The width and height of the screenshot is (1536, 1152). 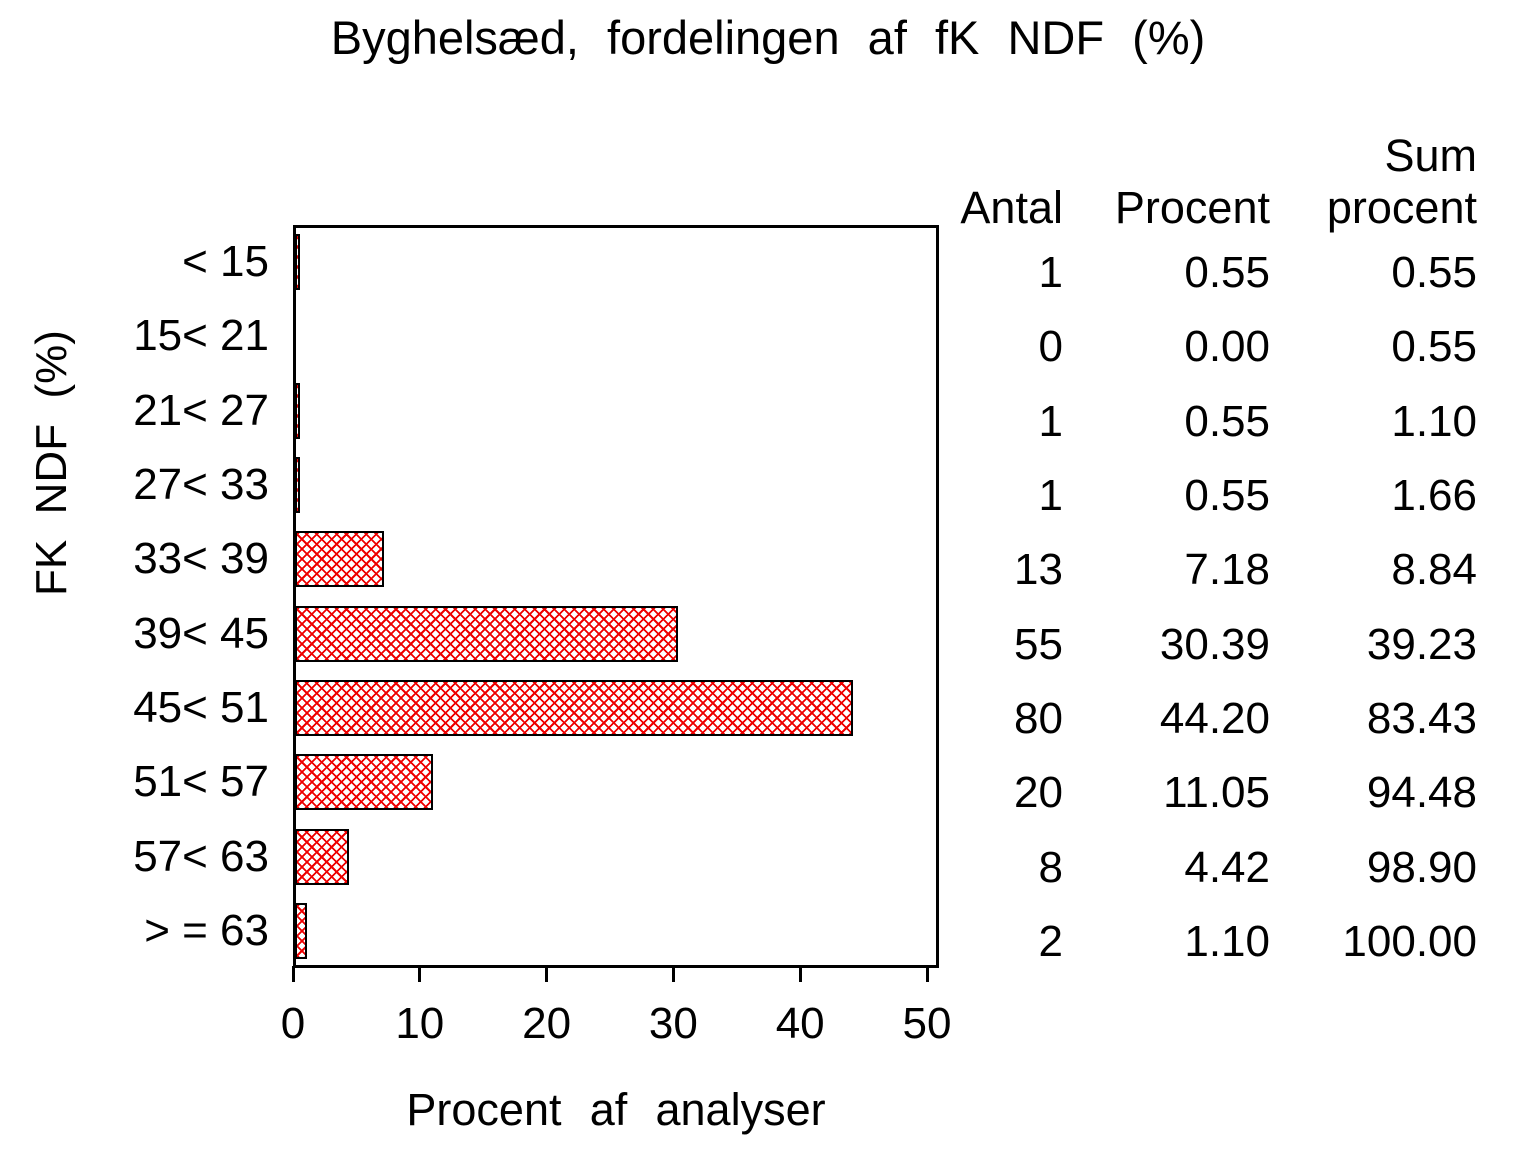 What do you see at coordinates (1216, 793) in the screenshot?
I see `table-cell-procent: 11.05` at bounding box center [1216, 793].